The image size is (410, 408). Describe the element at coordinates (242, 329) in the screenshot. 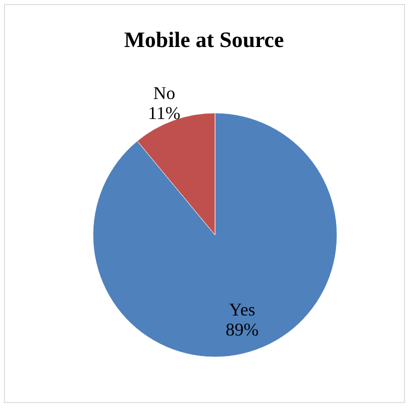

I see `data-label: 89%` at that location.